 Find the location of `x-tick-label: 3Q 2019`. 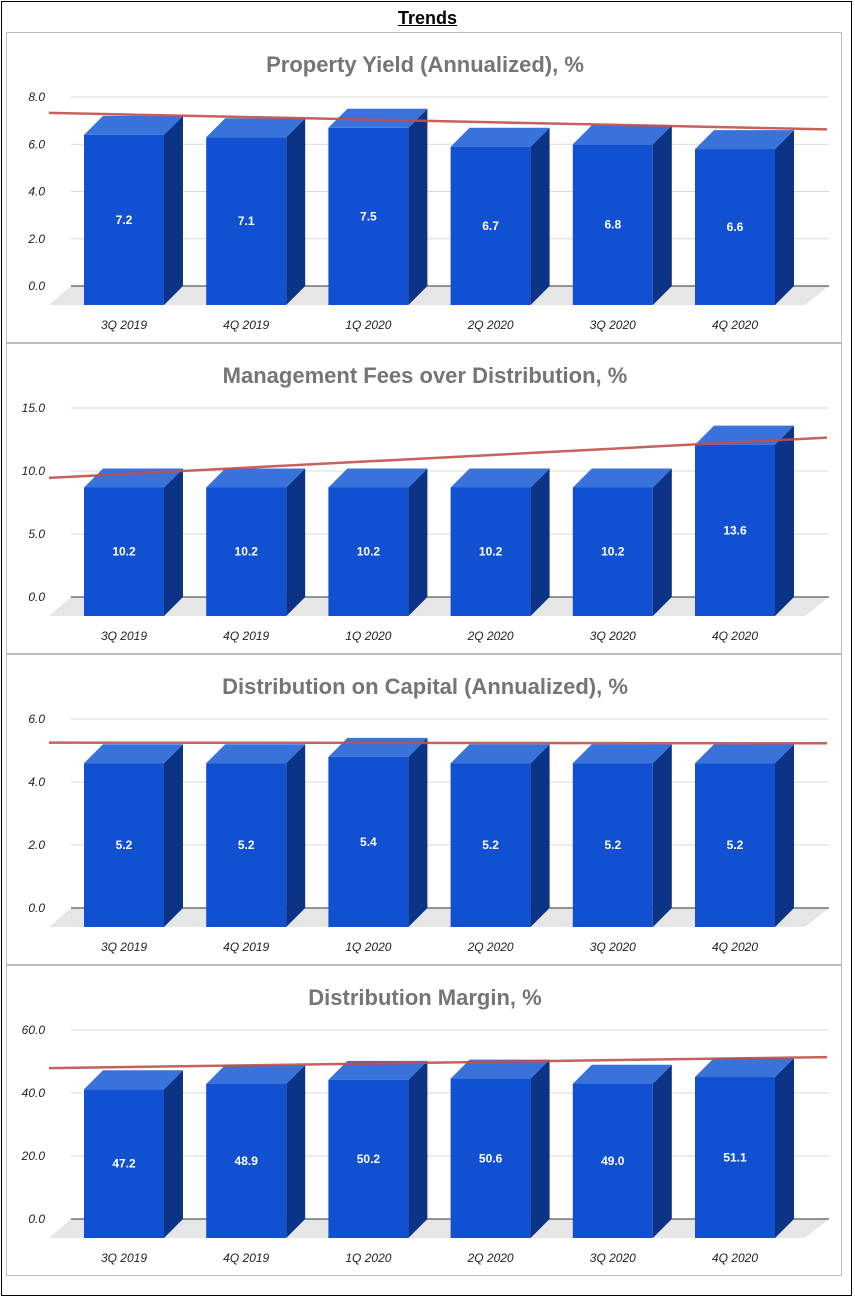

x-tick-label: 3Q 2019 is located at coordinates (124, 1258).